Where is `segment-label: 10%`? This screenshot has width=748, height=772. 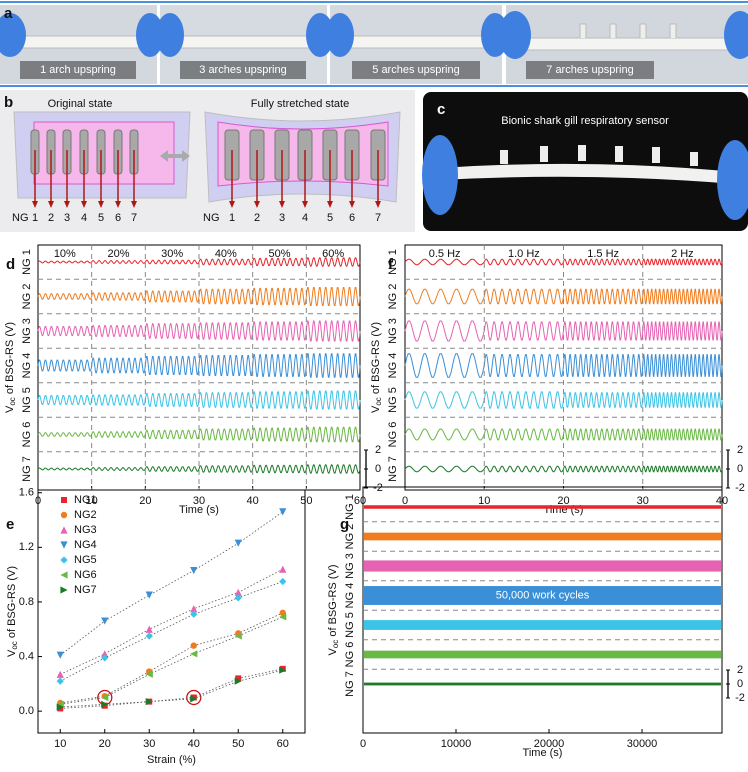
segment-label: 10% is located at coordinates (65, 254).